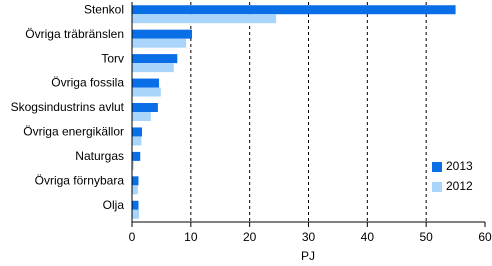 The width and height of the screenshot is (492, 266). What do you see at coordinates (426, 237) in the screenshot?
I see `x-tick-label: 50` at bounding box center [426, 237].